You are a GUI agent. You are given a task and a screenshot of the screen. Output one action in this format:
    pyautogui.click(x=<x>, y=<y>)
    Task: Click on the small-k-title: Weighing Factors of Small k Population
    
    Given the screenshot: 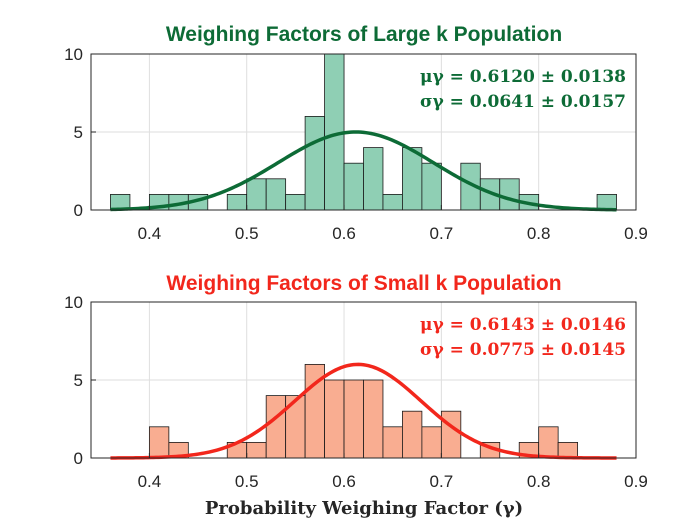 What is the action you would take?
    pyautogui.click(x=363, y=283)
    